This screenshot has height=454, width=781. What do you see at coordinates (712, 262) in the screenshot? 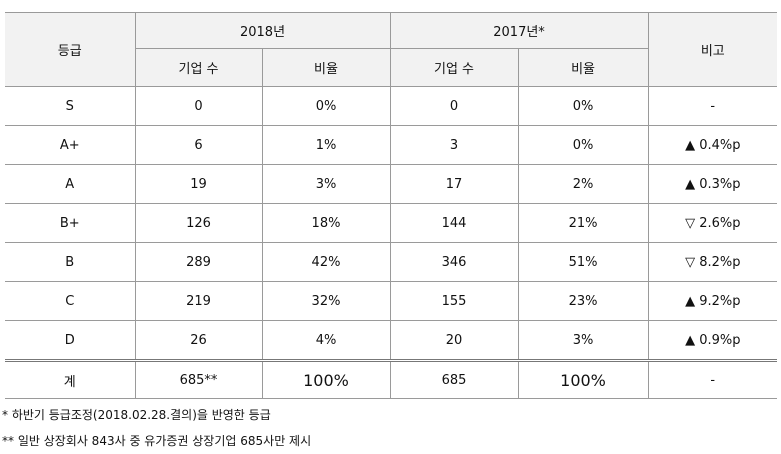
I see `table-cell: ▽ 8.2%p` at bounding box center [712, 262].